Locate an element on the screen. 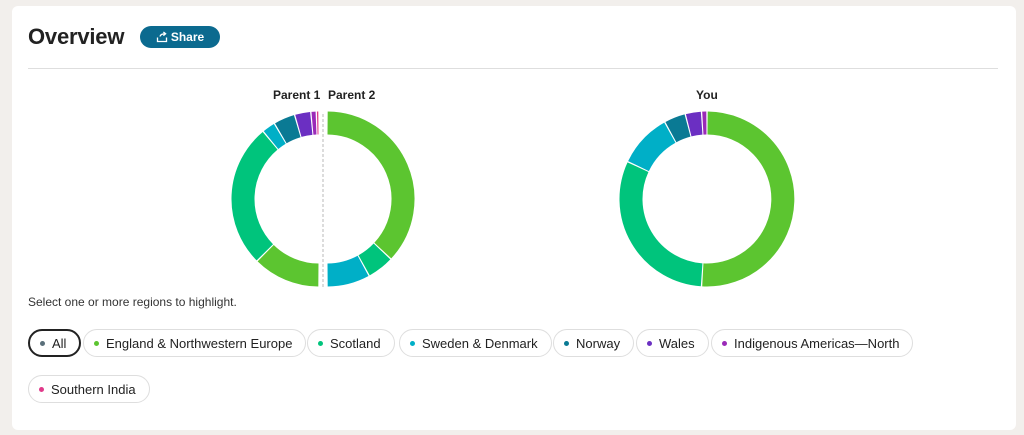 The height and width of the screenshot is (435, 1024). region-chip-indigenous-americas-north: Indigenous Americas—North is located at coordinates (812, 343).